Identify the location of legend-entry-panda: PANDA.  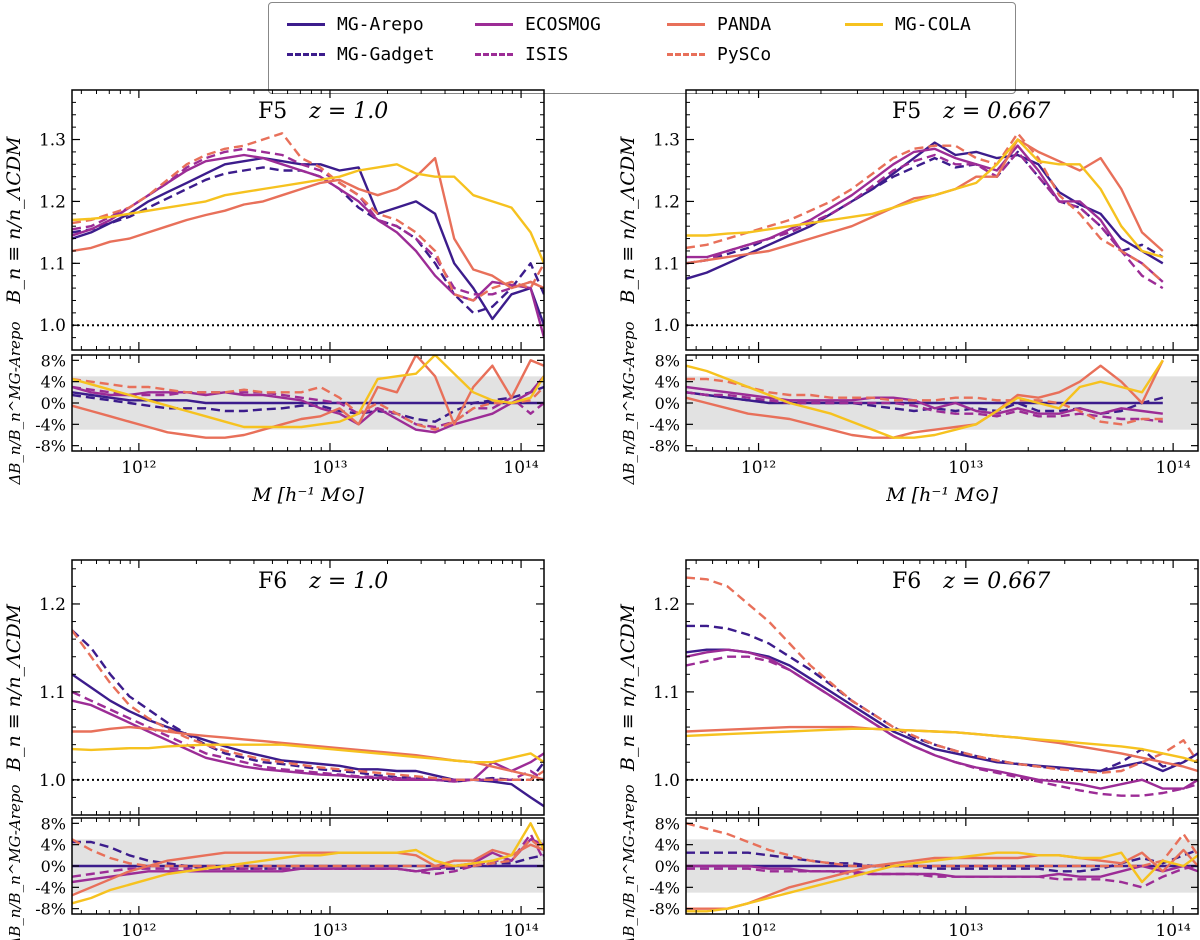
(719, 24).